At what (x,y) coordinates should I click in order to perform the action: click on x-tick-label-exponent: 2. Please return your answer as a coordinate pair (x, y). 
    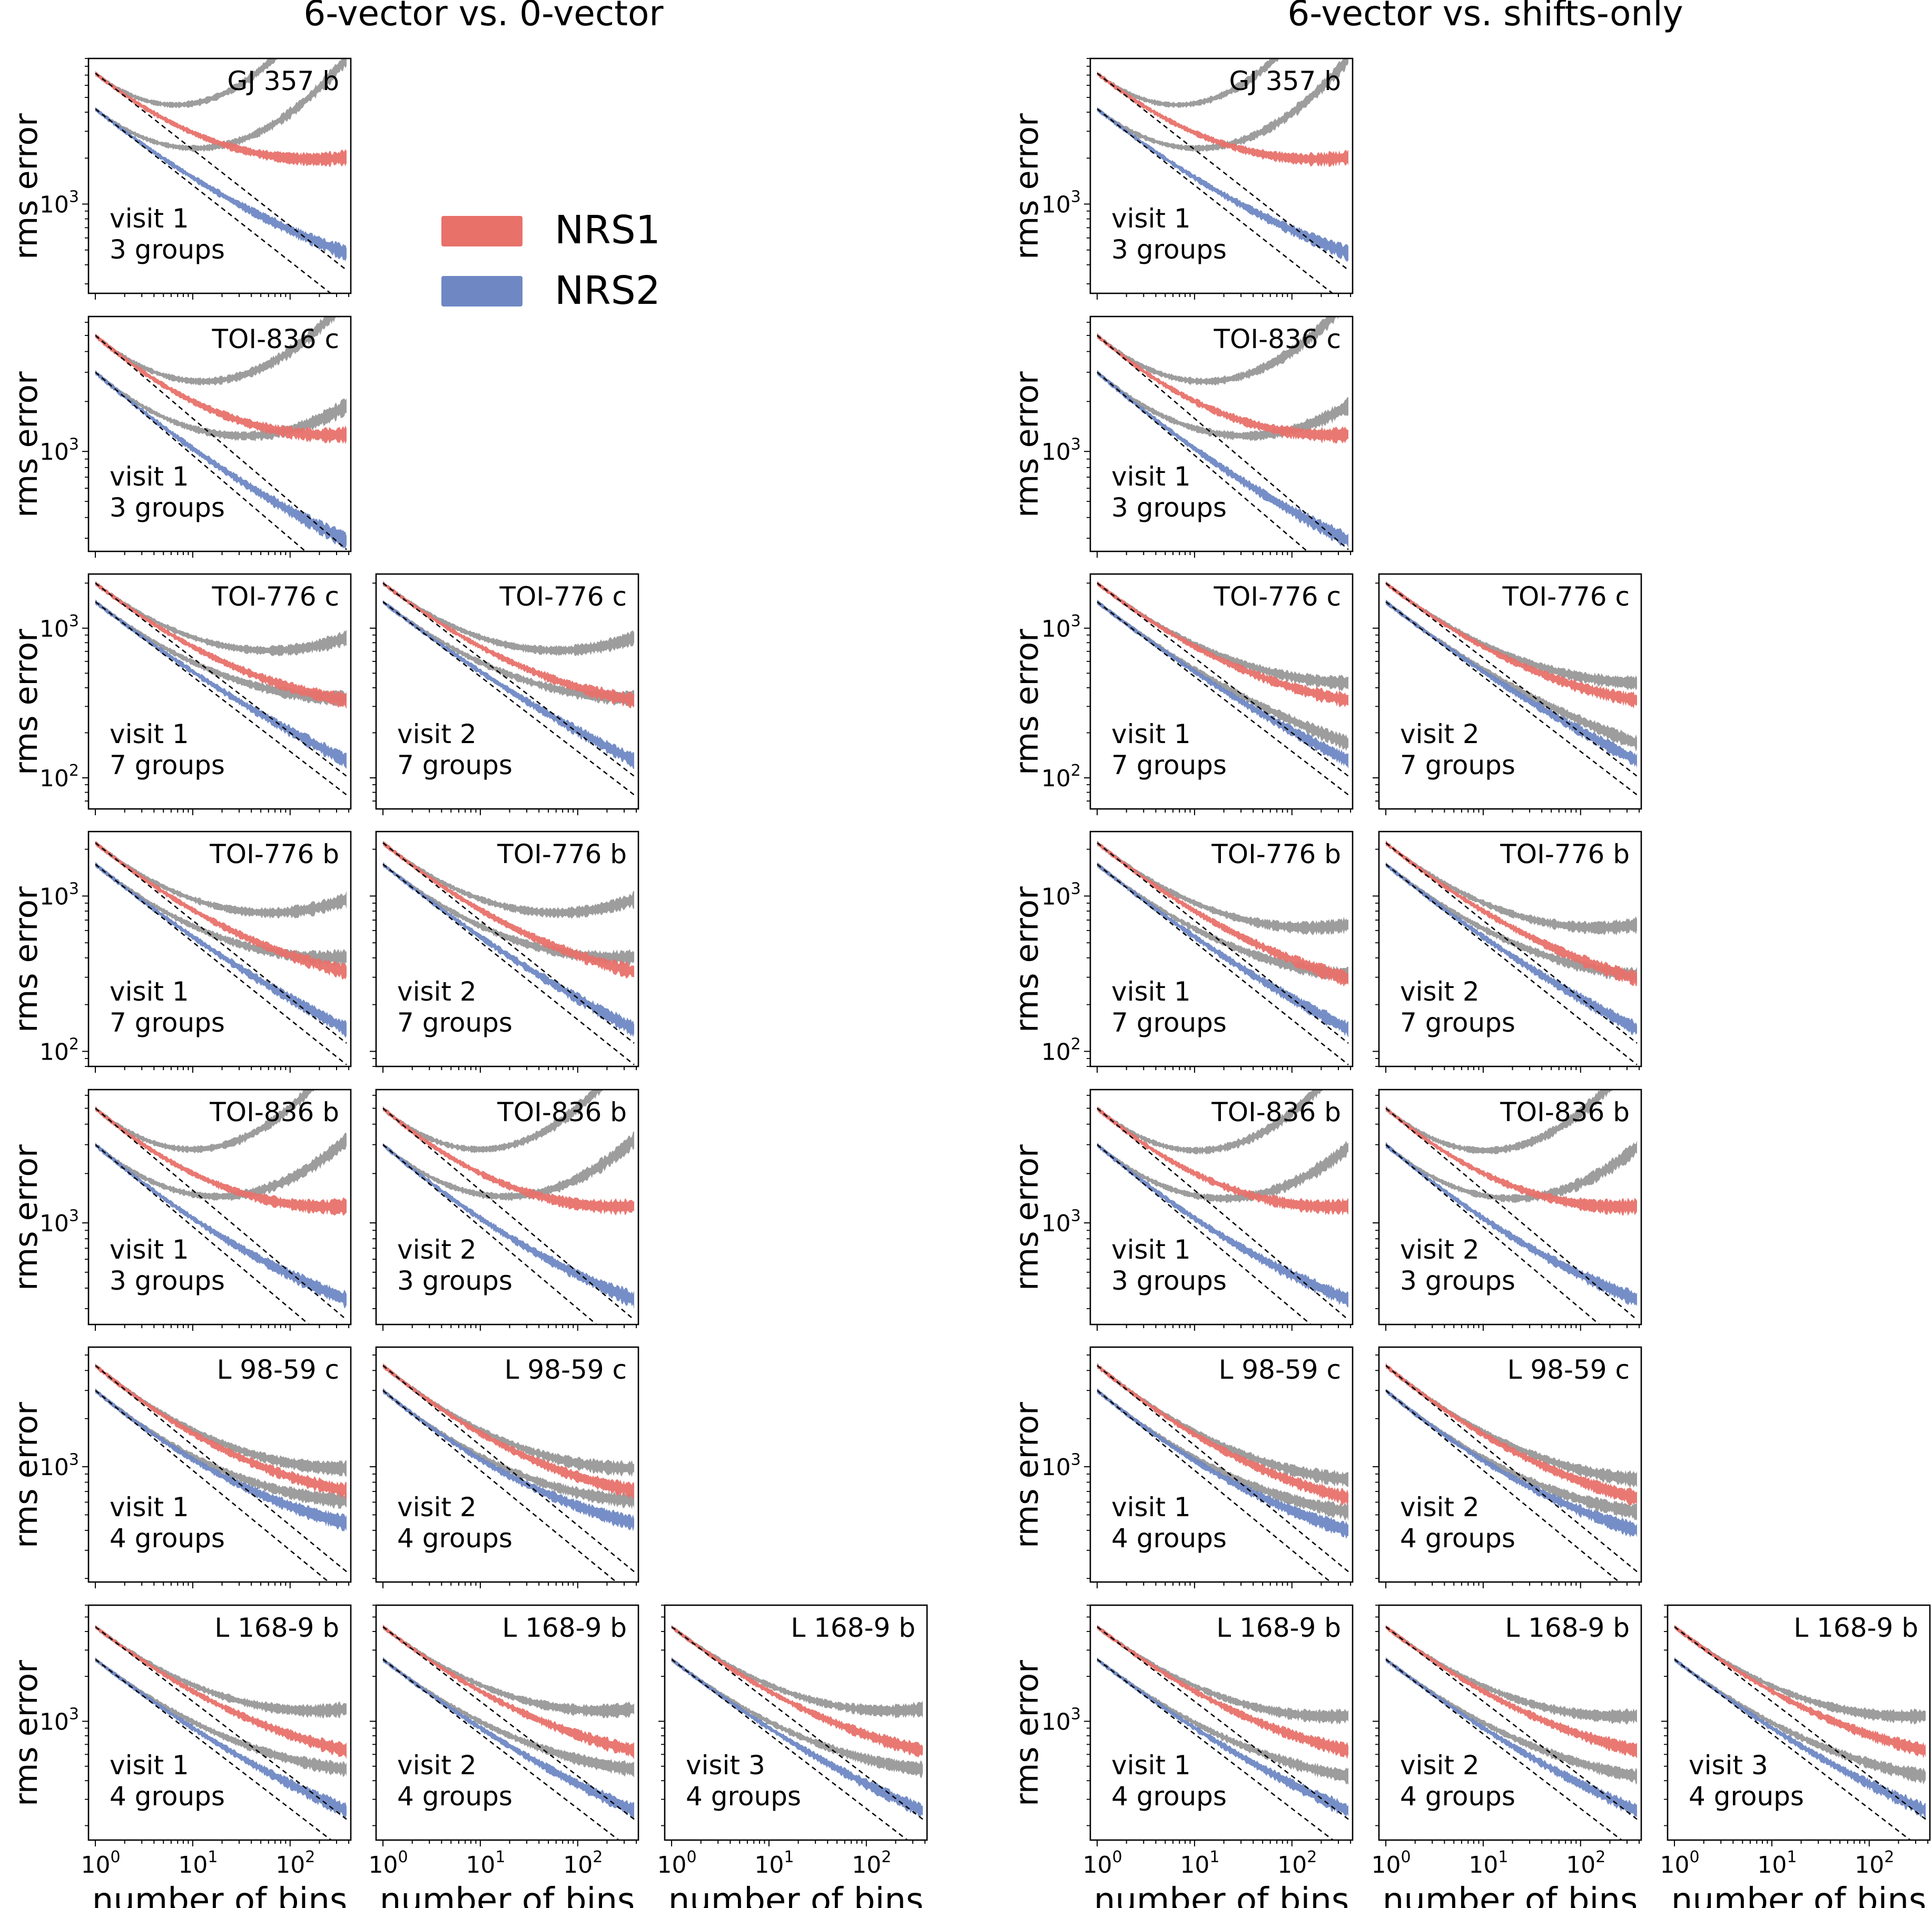
    Looking at the image, I should click on (1889, 1857).